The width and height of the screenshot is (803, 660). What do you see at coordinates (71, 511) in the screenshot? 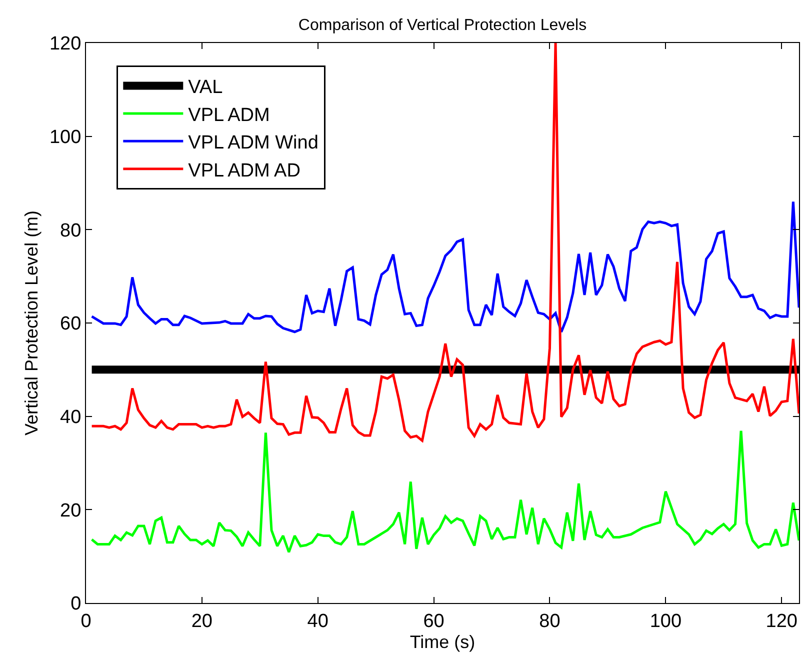
I see `y-tick-label: 20` at bounding box center [71, 511].